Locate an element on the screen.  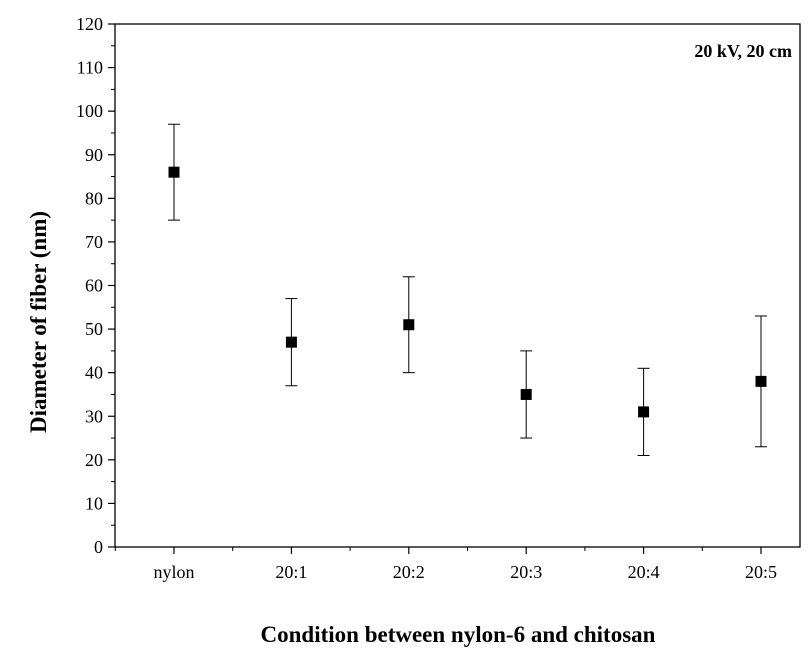
x-tick-label: nylon is located at coordinates (173, 572).